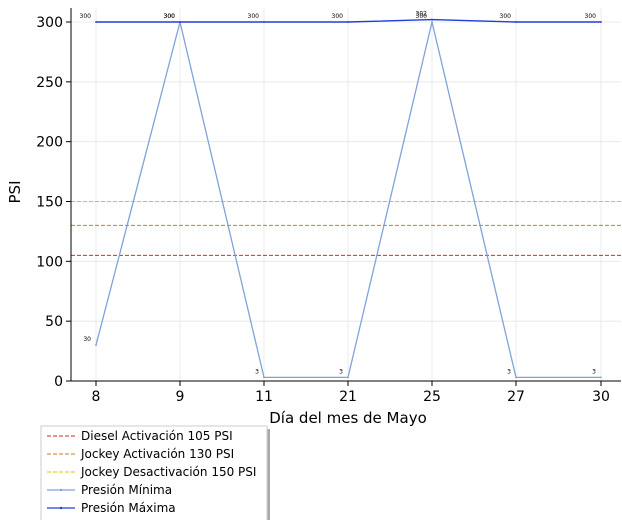 Image resolution: width=622 pixels, height=520 pixels. Describe the element at coordinates (15, 192) in the screenshot. I see `y-axis-title: PSI` at that location.